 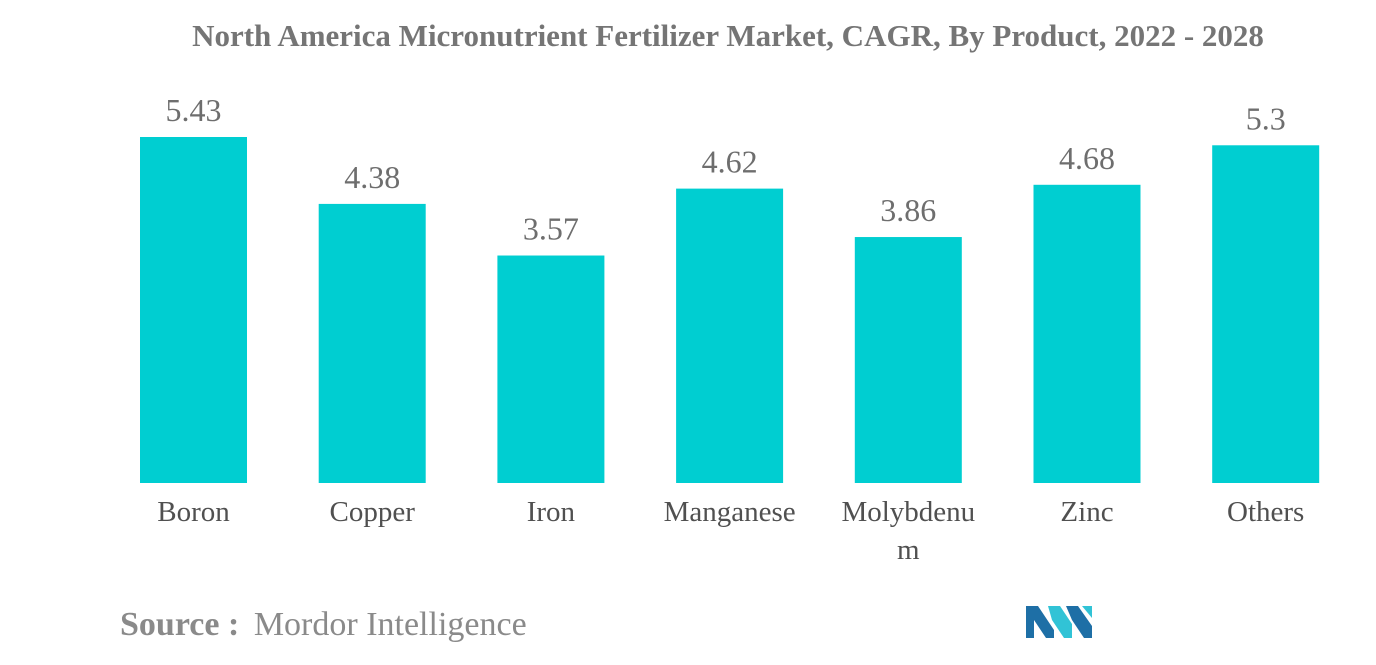 What do you see at coordinates (551, 512) in the screenshot?
I see `category-label: Iron` at bounding box center [551, 512].